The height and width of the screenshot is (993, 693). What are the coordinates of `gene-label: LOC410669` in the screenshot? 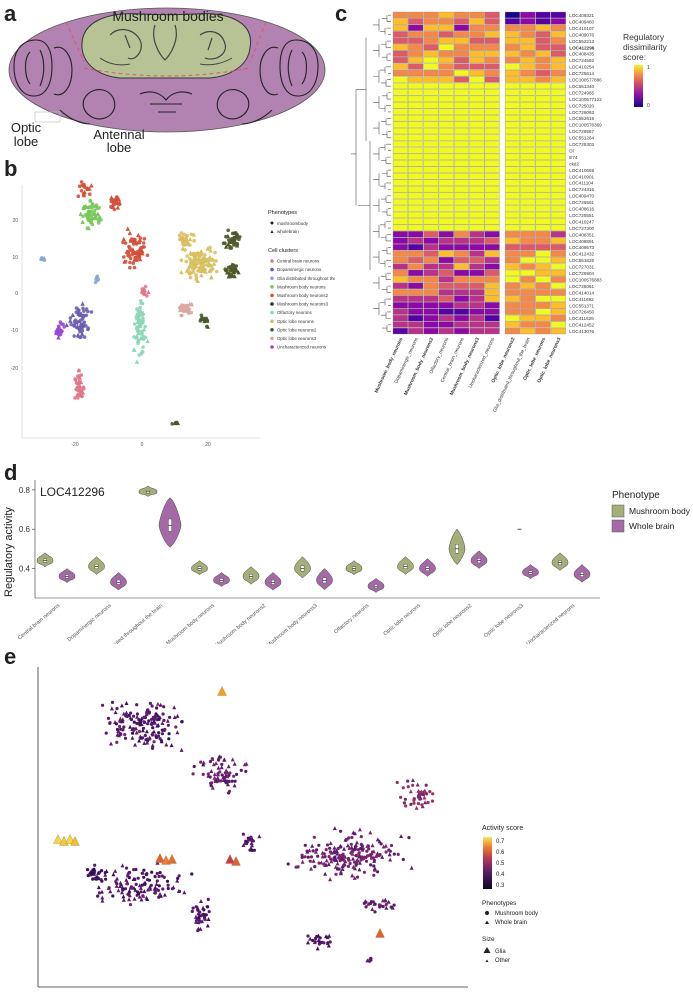 It's located at (581, 170).